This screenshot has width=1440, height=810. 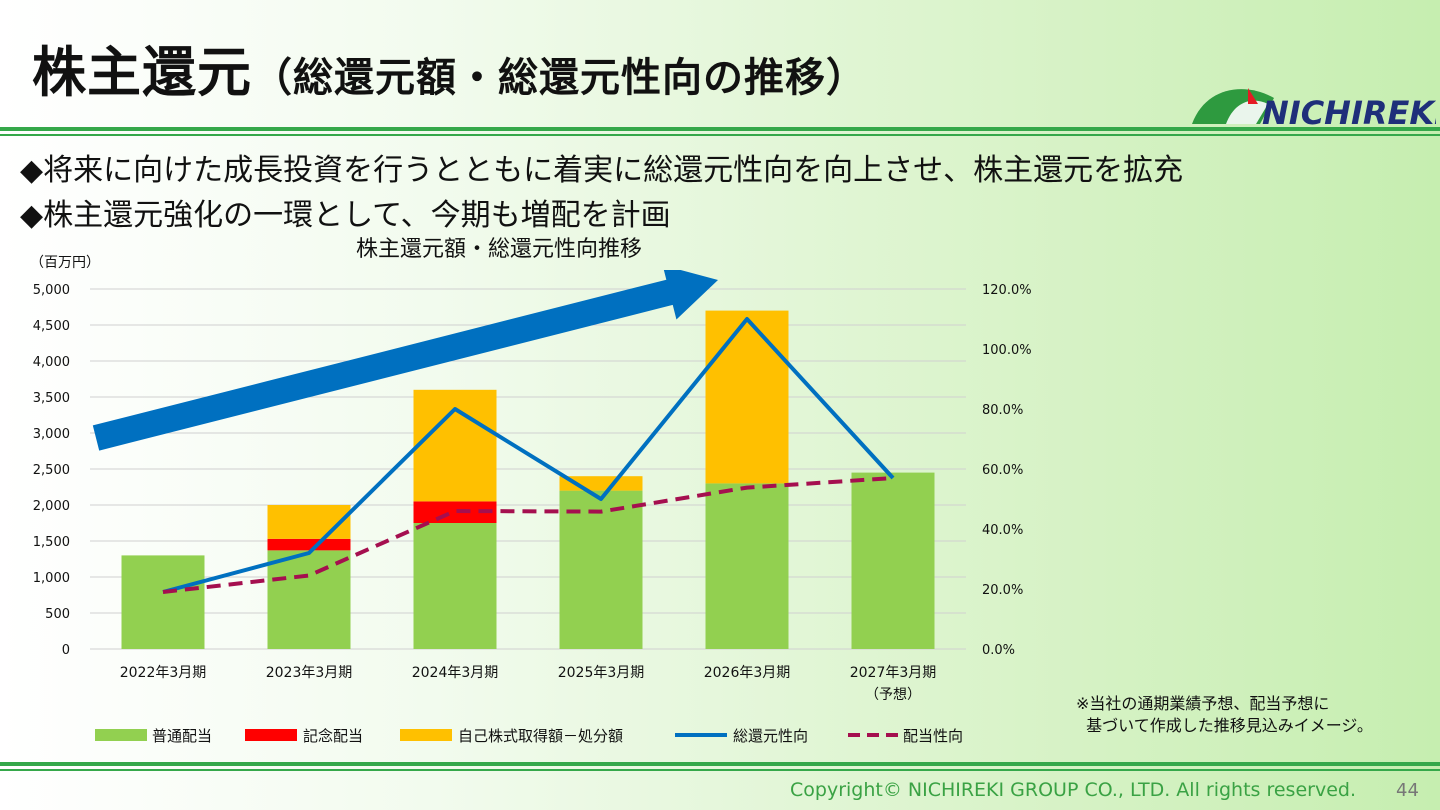 What do you see at coordinates (559, 78) in the screenshot?
I see `title-sub: （総還元額・総還元性向の推移）` at bounding box center [559, 78].